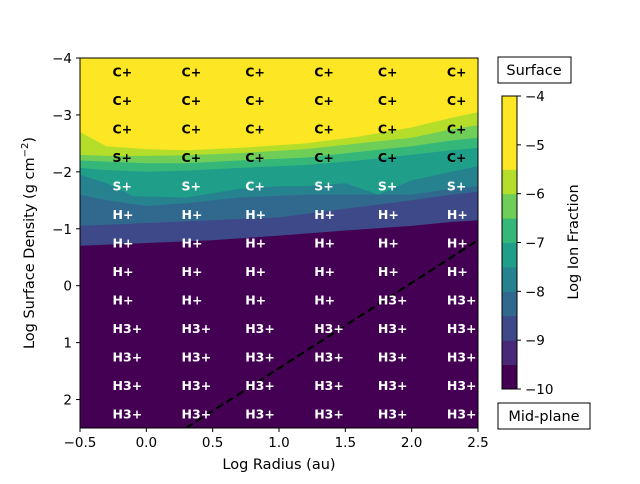  What do you see at coordinates (212, 443) in the screenshot?
I see `x-tick-label: 0.5` at bounding box center [212, 443].